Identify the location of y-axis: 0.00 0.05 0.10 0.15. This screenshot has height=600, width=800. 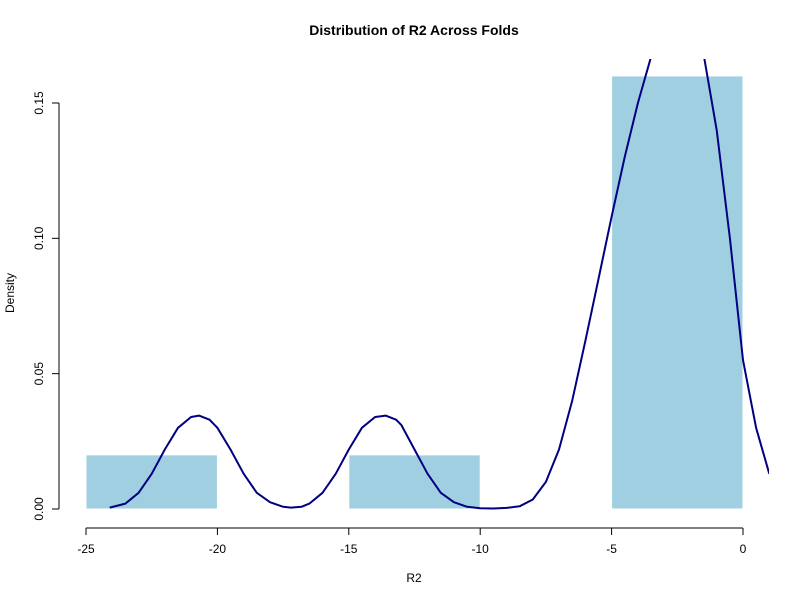
(45, 306).